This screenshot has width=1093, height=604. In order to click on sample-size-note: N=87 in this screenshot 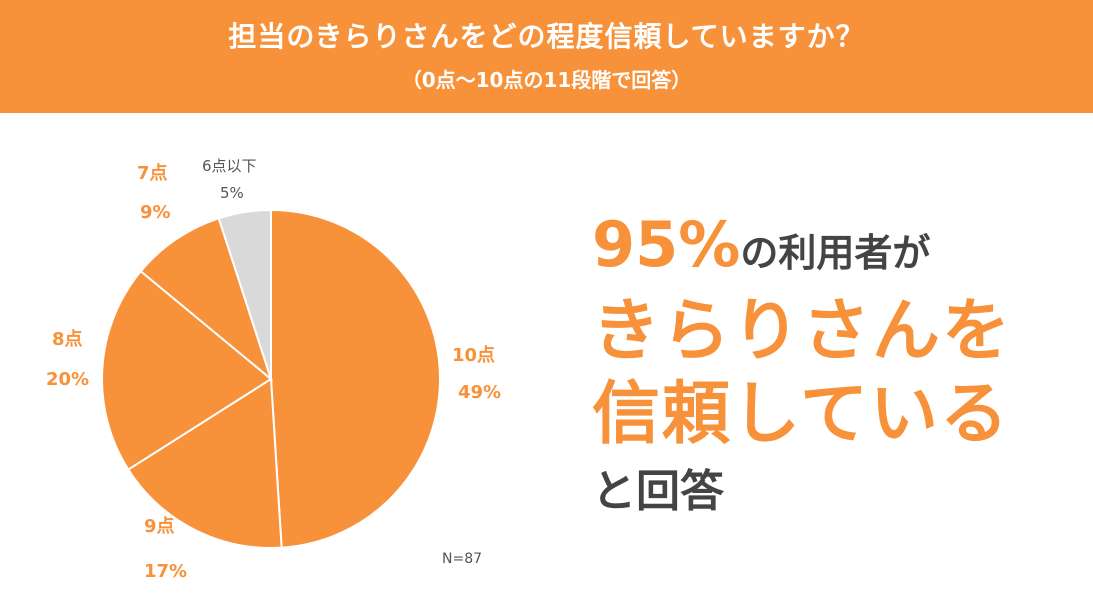, I will do `click(462, 559)`.